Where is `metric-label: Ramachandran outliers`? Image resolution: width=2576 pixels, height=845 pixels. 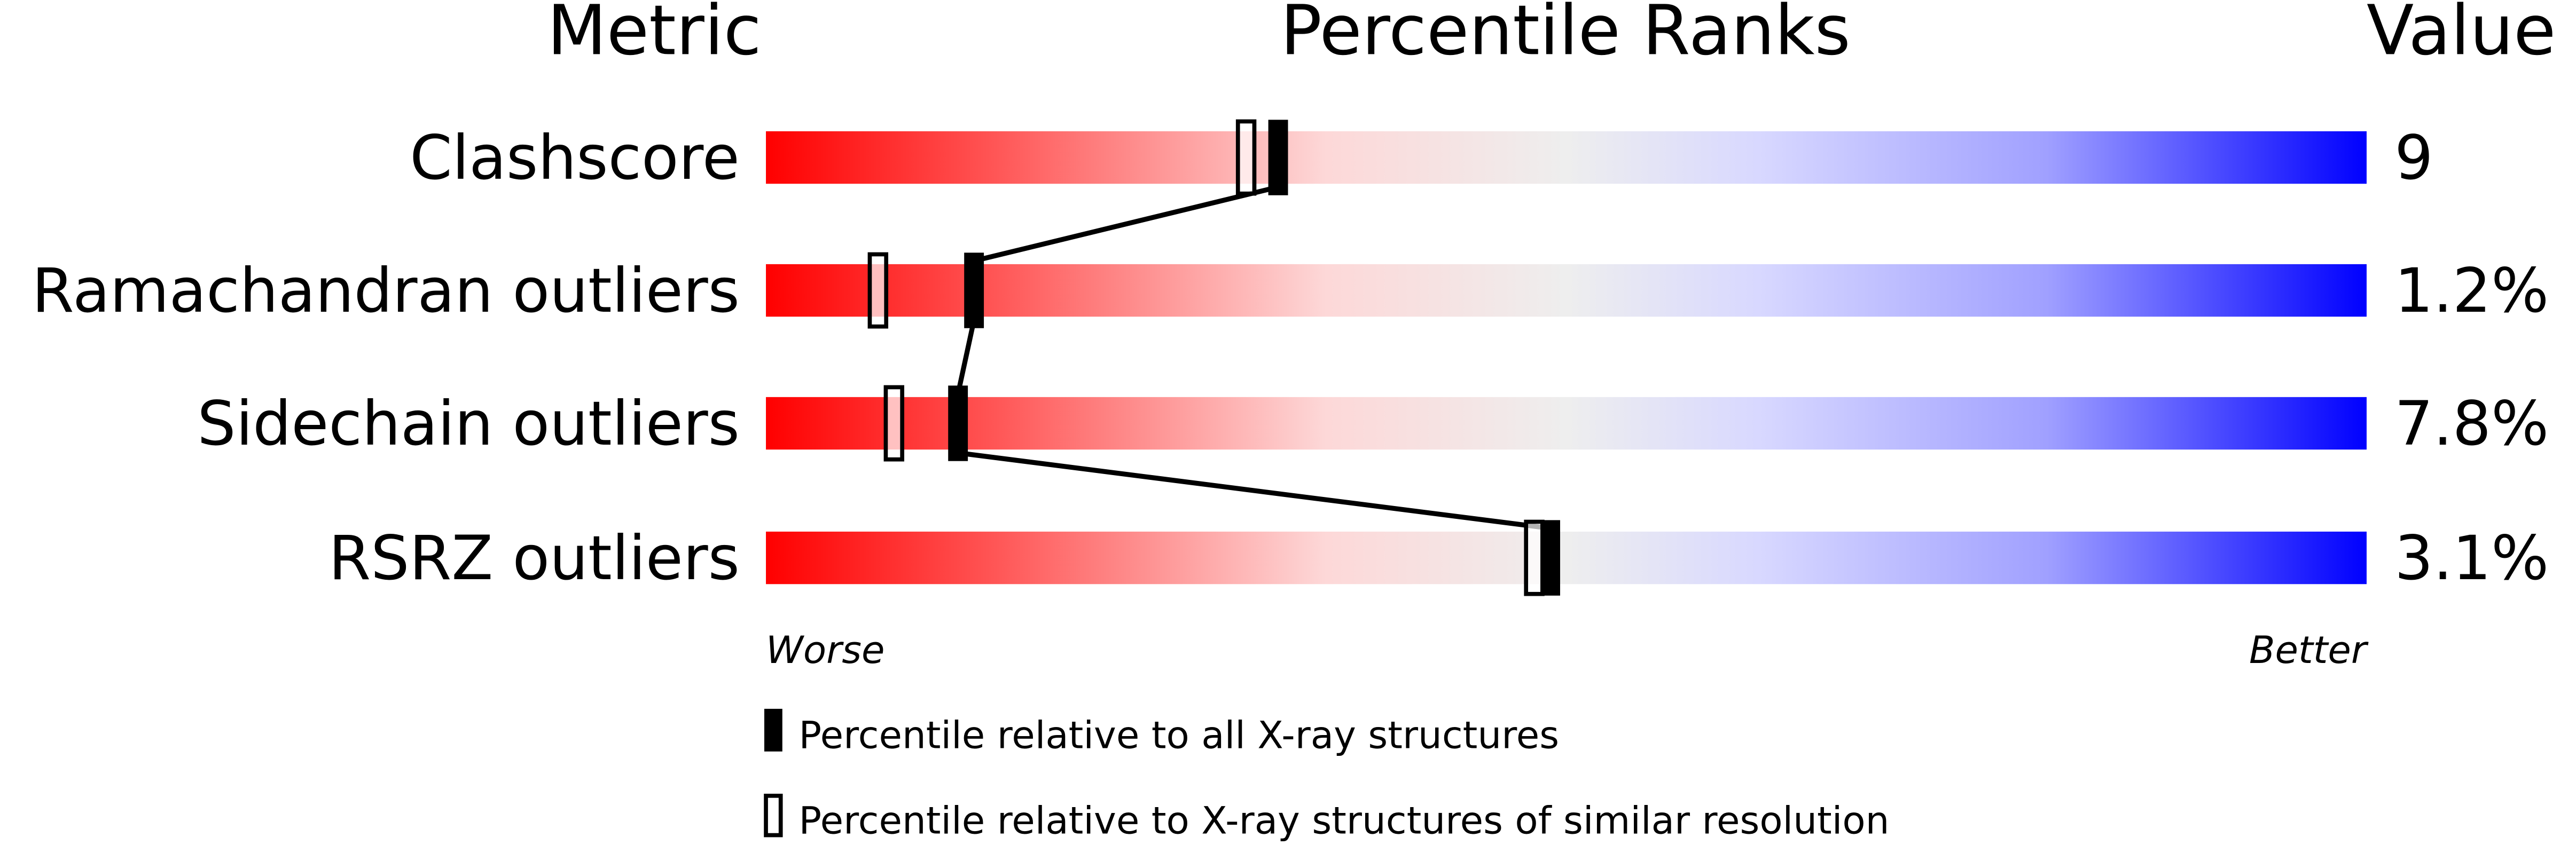 metric-label: Ramachandran outliers is located at coordinates (386, 290).